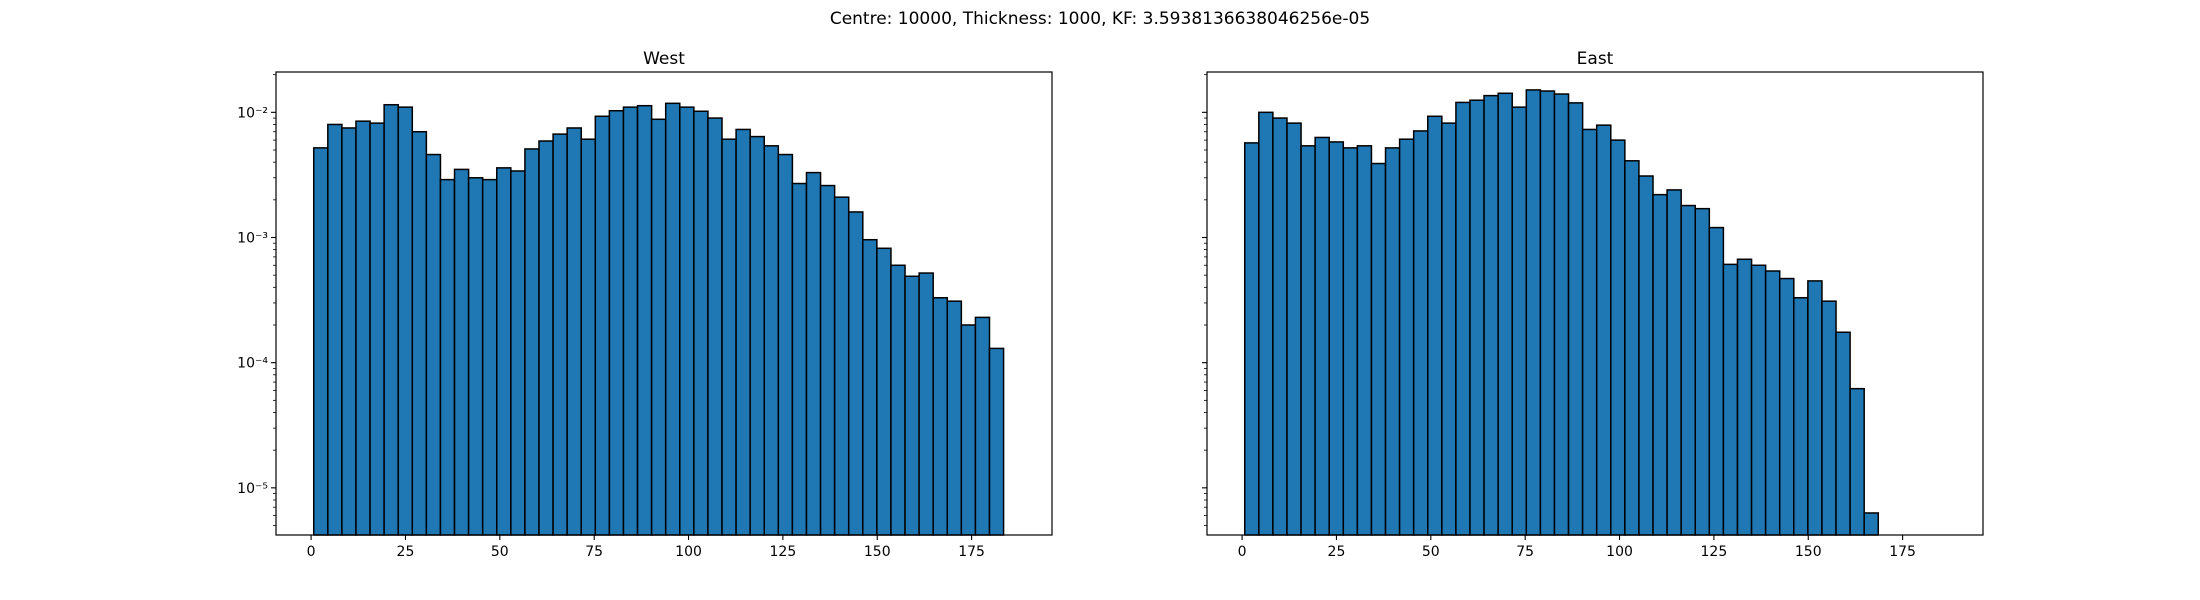  I want to click on west-x-tick-label: 175, so click(971, 552).